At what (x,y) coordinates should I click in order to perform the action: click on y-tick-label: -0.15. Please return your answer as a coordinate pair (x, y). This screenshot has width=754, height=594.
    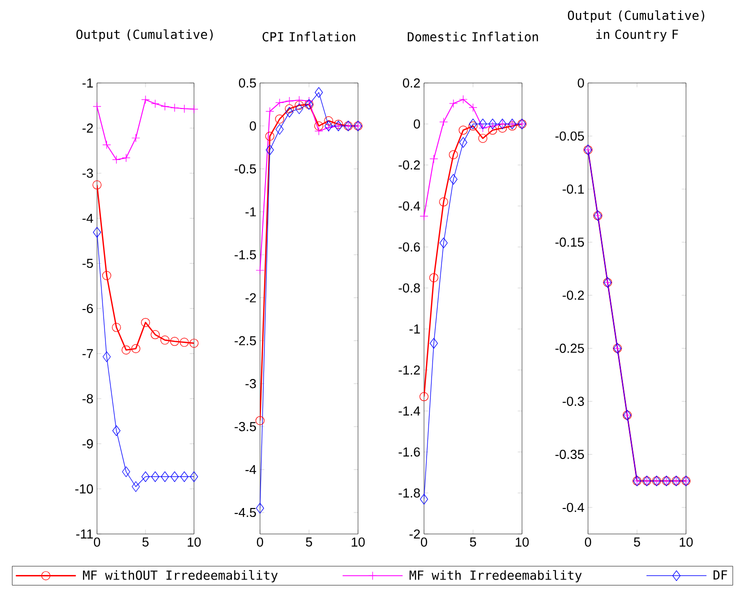
    Looking at the image, I should click on (569, 242).